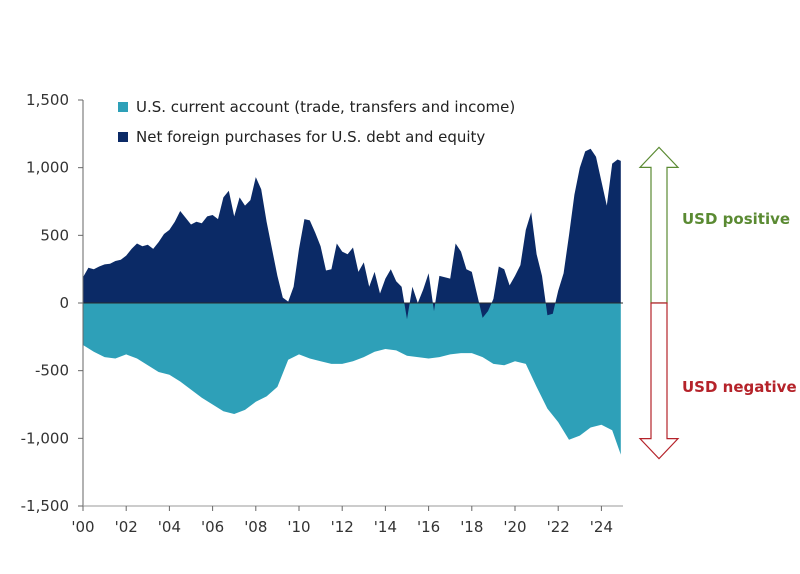  Describe the element at coordinates (52, 303) in the screenshot. I see `y-axis-ticks: 1,500 1,000 500 0 -500 -1,000 -1,500` at that location.